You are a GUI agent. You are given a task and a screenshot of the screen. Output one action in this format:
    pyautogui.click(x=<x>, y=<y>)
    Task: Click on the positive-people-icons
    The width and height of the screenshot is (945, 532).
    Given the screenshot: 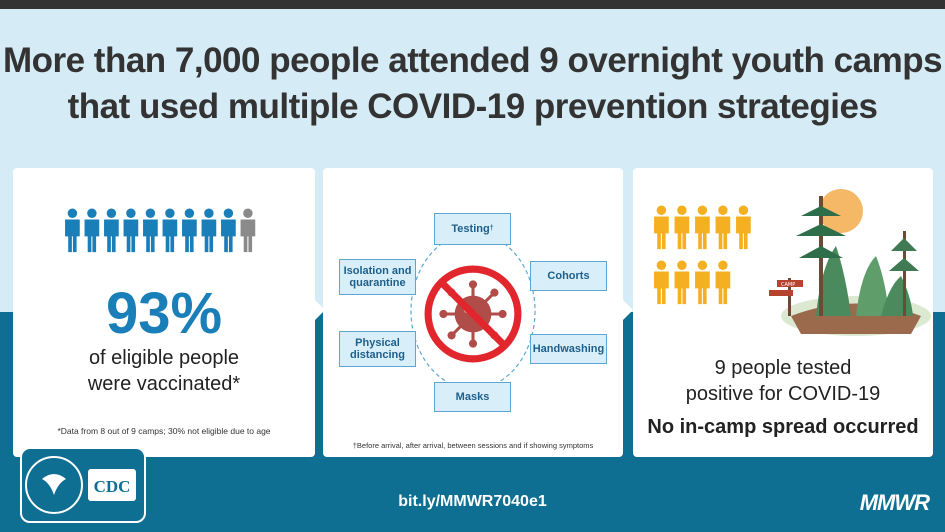 What is the action you would take?
    pyautogui.click(x=702, y=255)
    